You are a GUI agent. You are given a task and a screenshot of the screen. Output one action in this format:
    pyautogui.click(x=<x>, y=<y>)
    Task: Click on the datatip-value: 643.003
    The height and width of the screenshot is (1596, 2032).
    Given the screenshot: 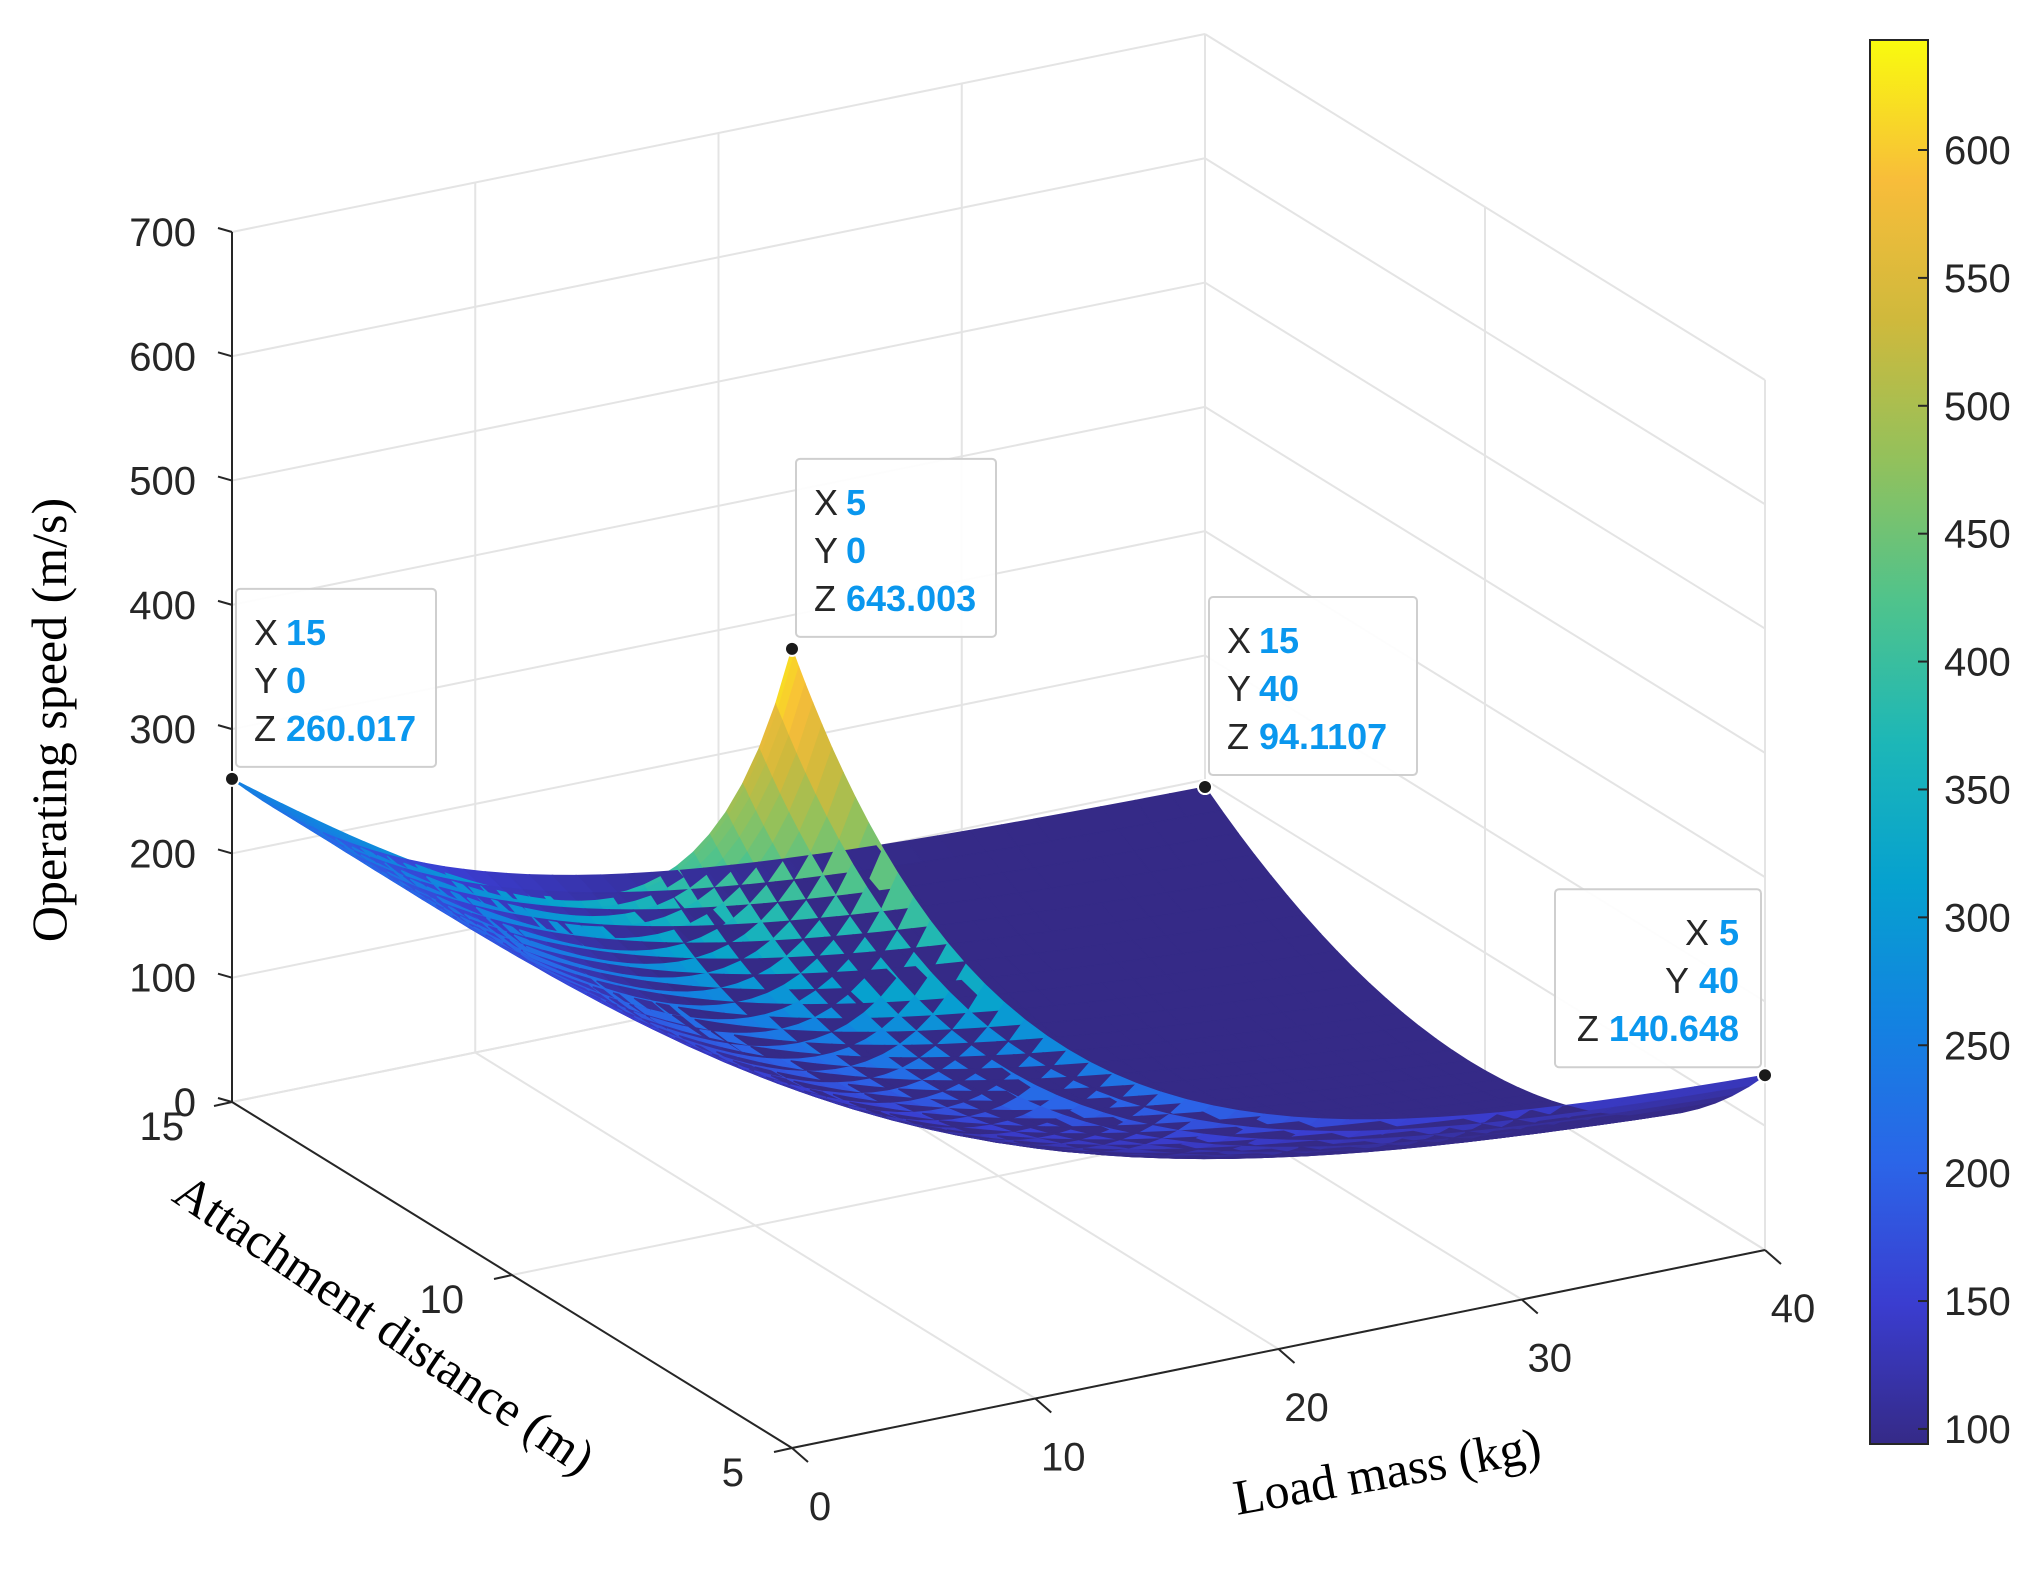 What is the action you would take?
    pyautogui.click(x=911, y=598)
    